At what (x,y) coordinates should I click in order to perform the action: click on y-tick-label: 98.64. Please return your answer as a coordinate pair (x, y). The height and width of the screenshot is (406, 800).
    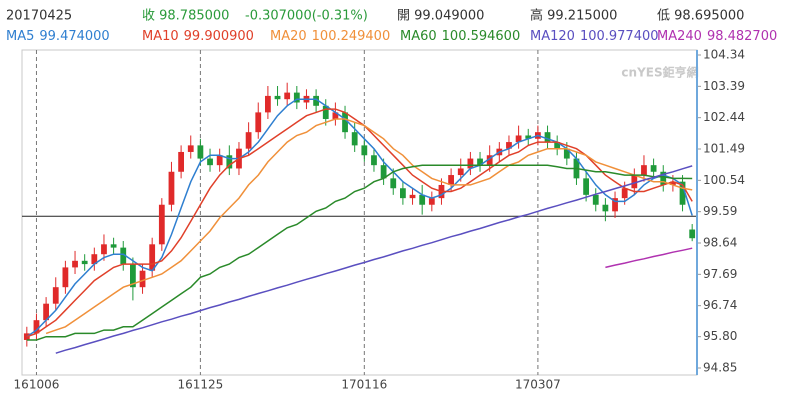
    Looking at the image, I should click on (720, 242).